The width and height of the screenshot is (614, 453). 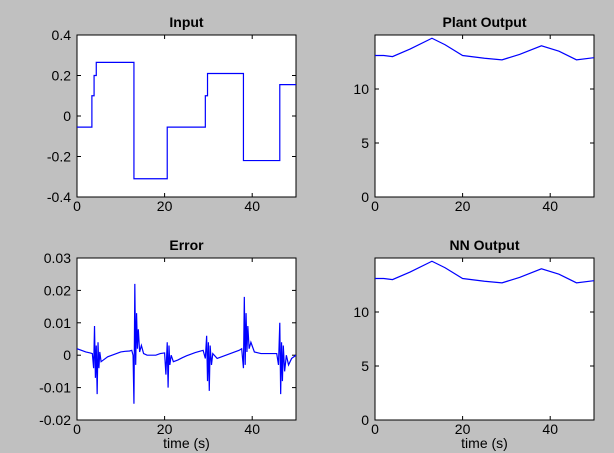 I want to click on y-tick-label: 0.02, so click(x=57, y=290).